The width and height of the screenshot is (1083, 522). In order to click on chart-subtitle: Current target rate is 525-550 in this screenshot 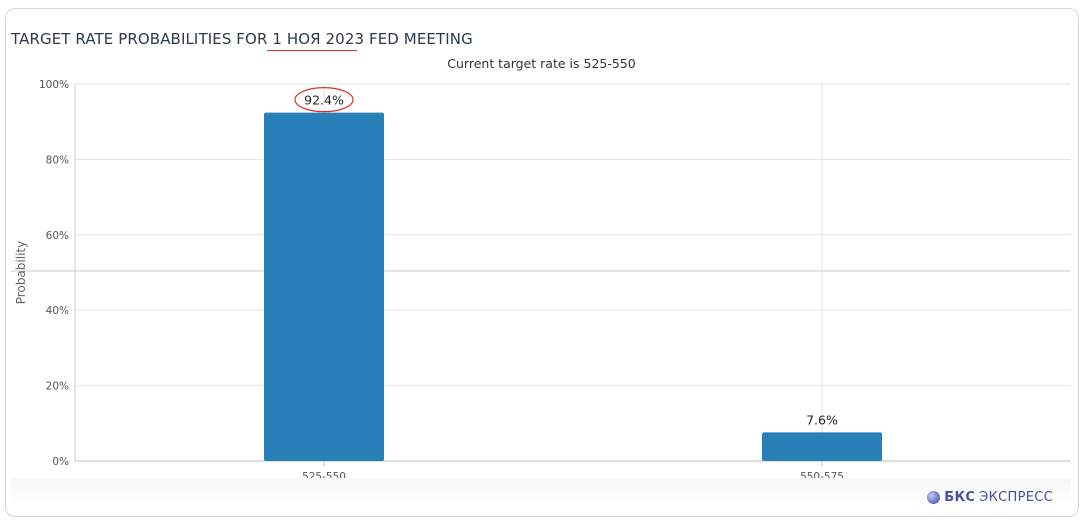, I will do `click(541, 63)`.